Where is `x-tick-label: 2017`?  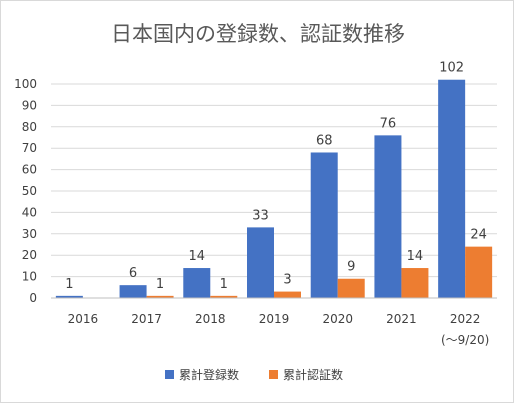
x-tick-label: 2017 is located at coordinates (146, 319).